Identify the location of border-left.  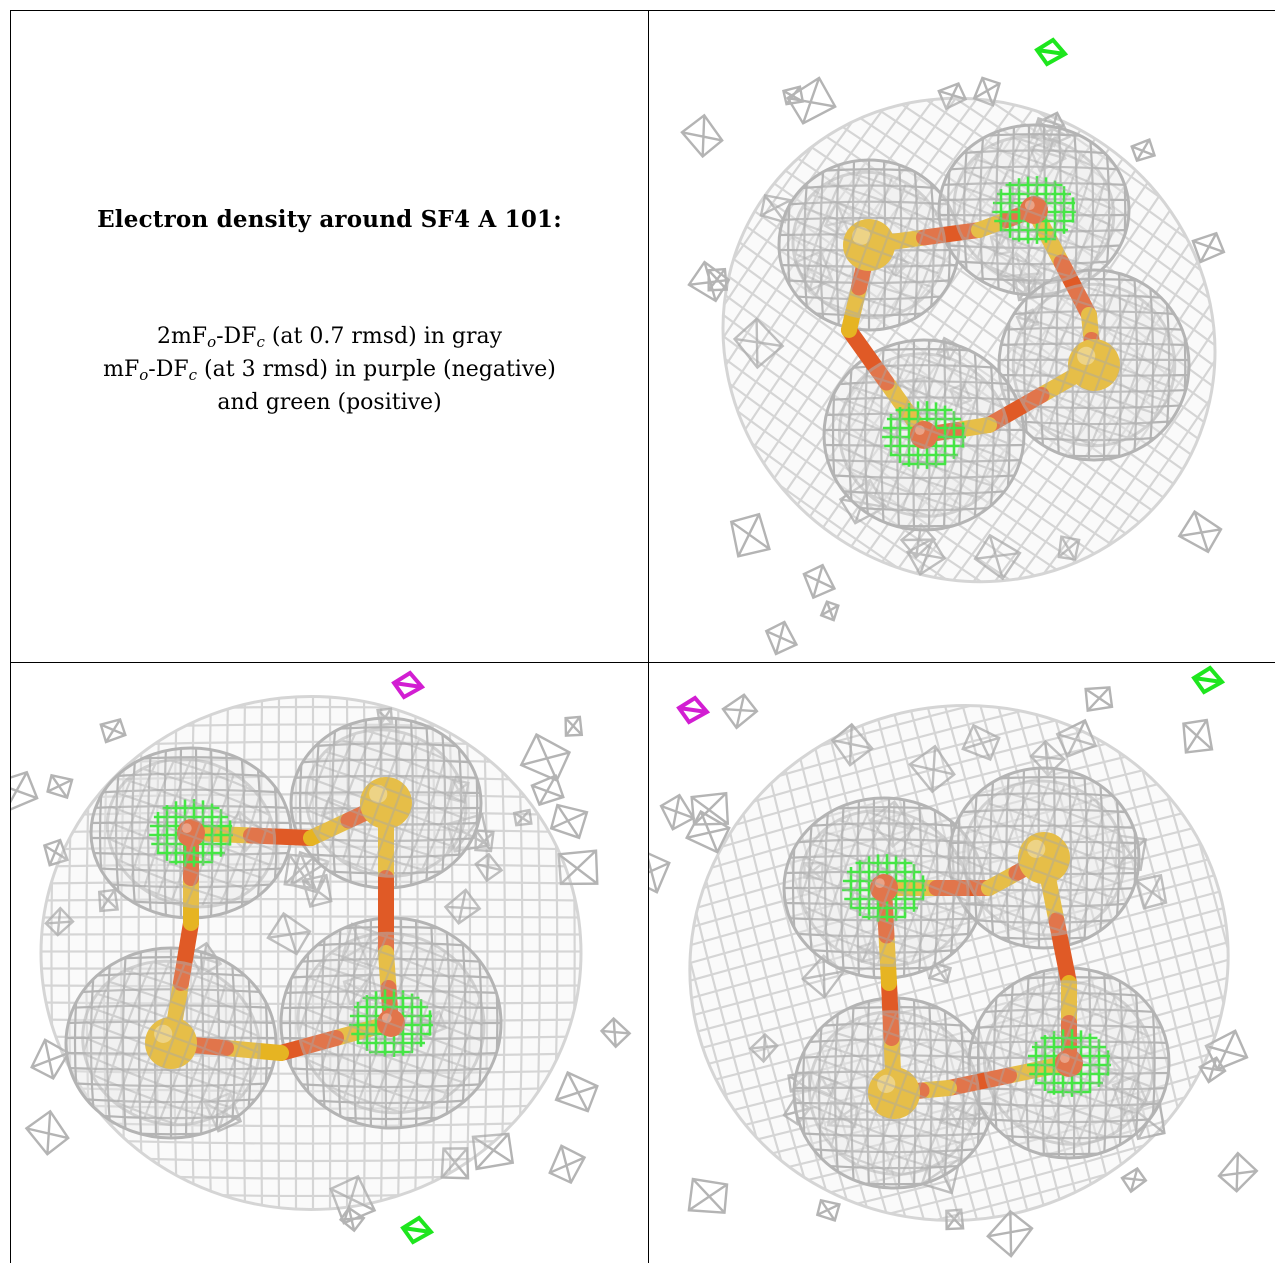
(10, 636).